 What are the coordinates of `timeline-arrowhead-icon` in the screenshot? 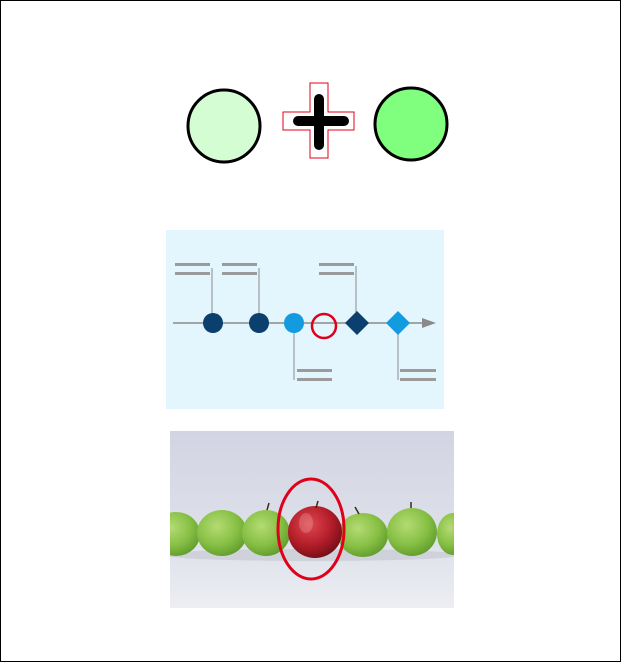 It's located at (429, 323).